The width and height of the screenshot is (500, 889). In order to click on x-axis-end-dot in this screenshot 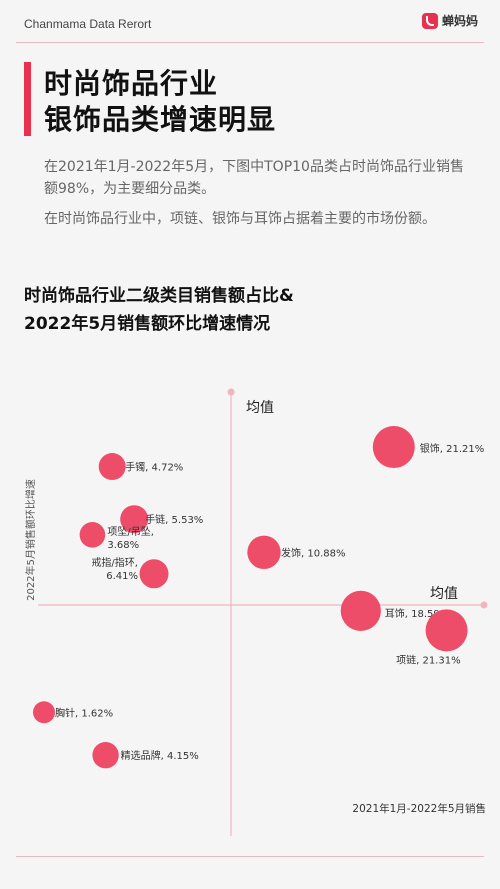, I will do `click(484, 605)`.